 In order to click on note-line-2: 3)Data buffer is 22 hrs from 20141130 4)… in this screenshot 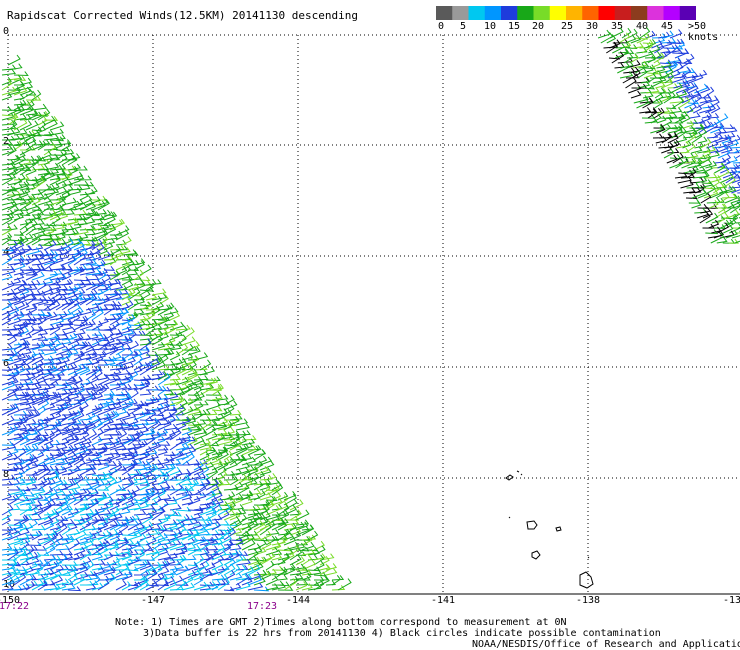, I will do `click(402, 633)`.